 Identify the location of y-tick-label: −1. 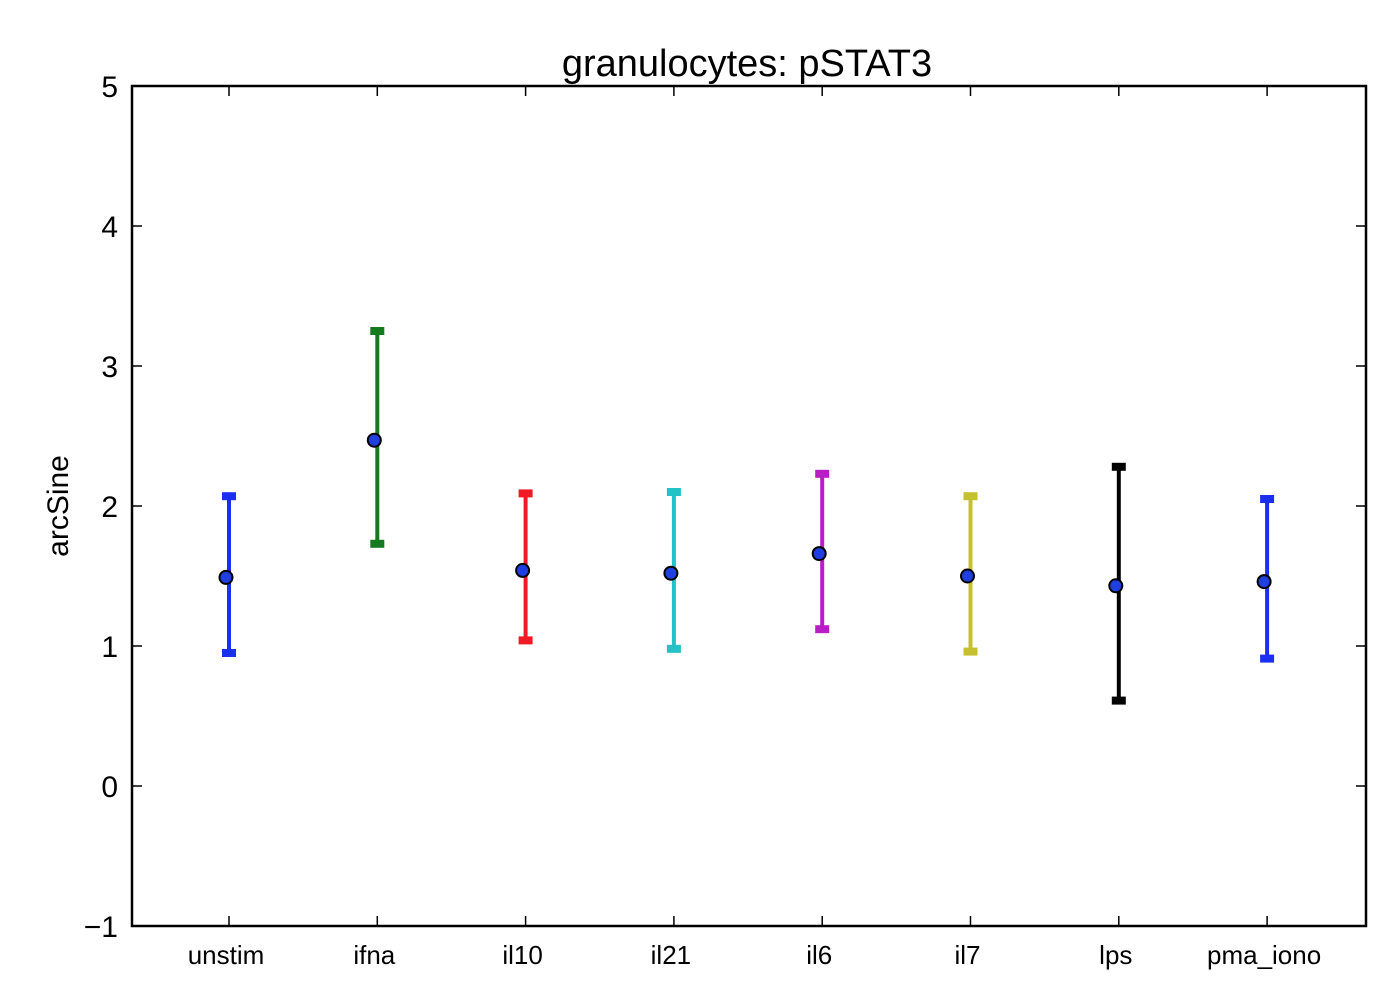
(101, 927).